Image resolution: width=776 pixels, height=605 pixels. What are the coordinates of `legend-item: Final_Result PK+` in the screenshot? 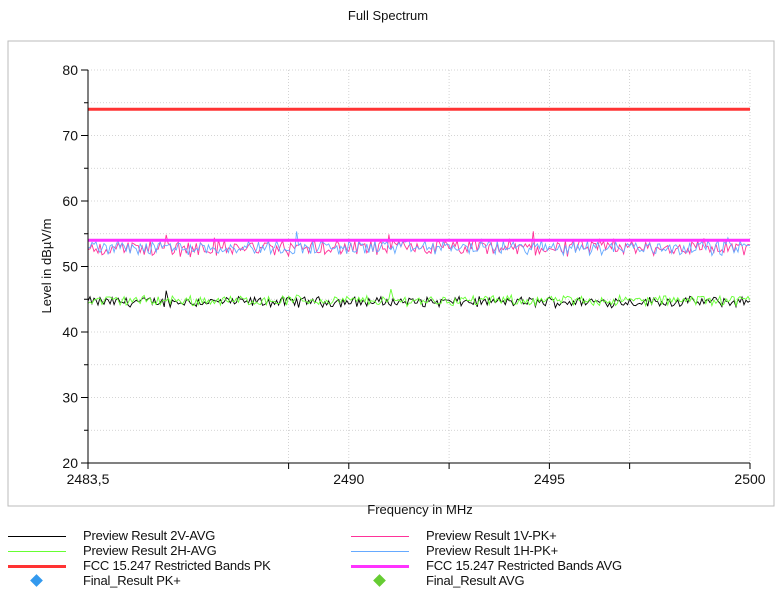 It's located at (173, 582).